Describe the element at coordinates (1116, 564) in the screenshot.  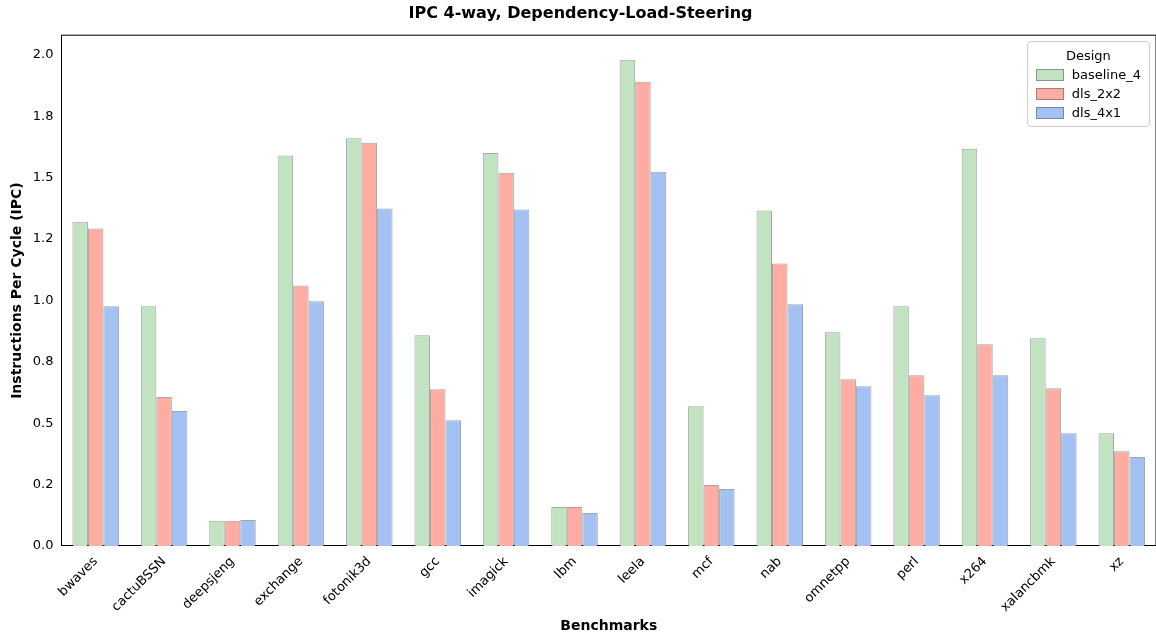
I see `x-tick-label: xz` at that location.